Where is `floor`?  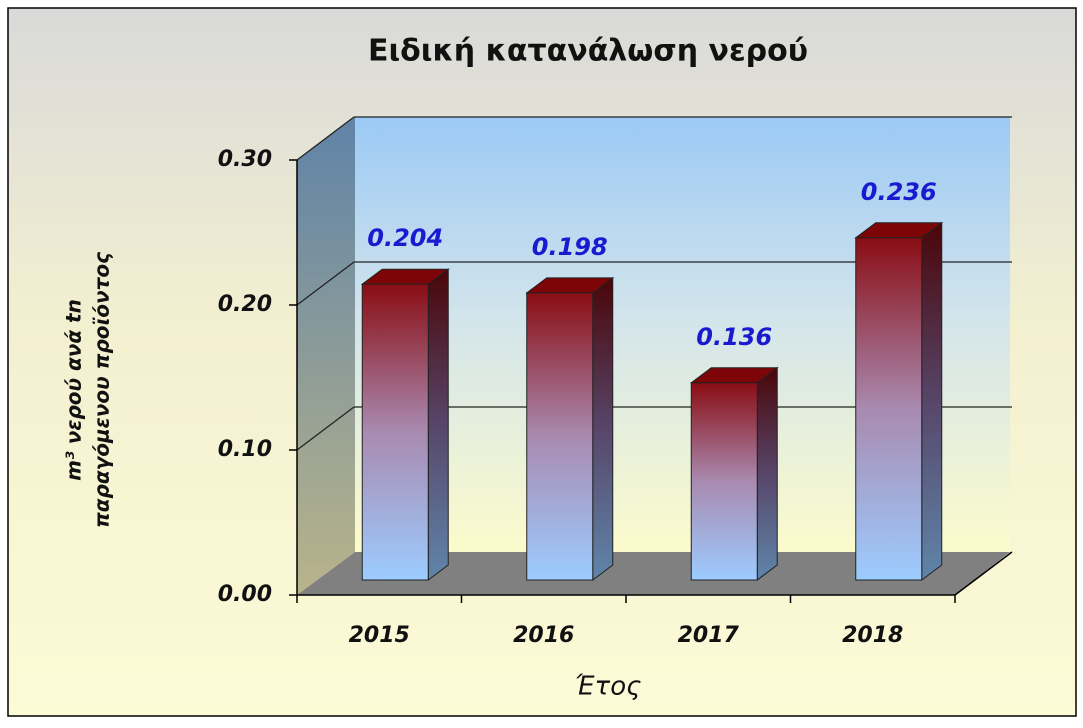
floor is located at coordinates (653, 573).